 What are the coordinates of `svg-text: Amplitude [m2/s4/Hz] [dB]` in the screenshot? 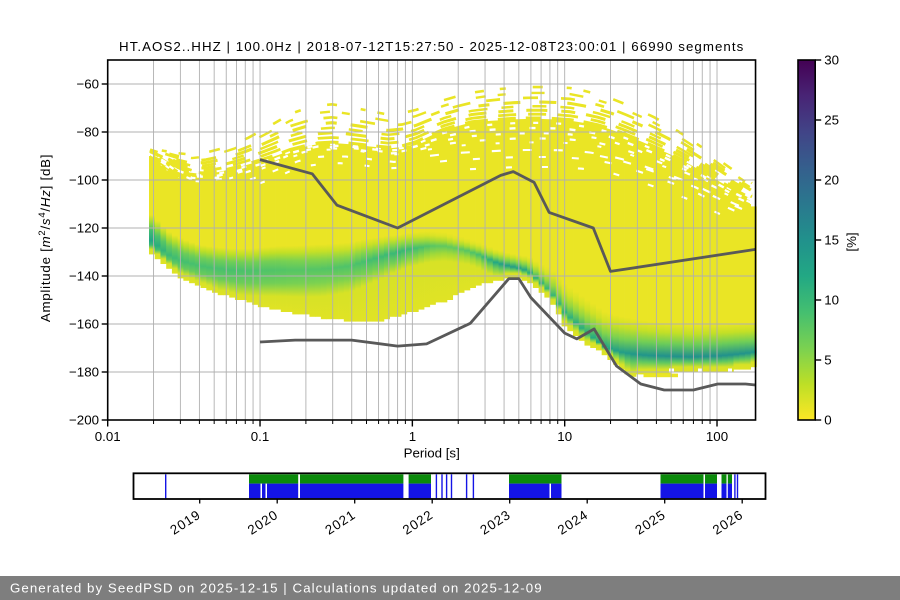 It's located at (45, 238).